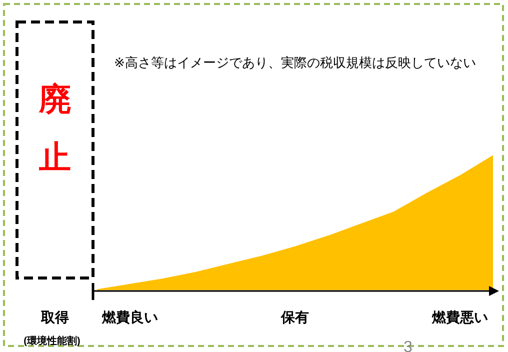 This screenshot has height=352, width=508. What do you see at coordinates (54, 128) in the screenshot?
I see `text: 廃止` at bounding box center [54, 128].